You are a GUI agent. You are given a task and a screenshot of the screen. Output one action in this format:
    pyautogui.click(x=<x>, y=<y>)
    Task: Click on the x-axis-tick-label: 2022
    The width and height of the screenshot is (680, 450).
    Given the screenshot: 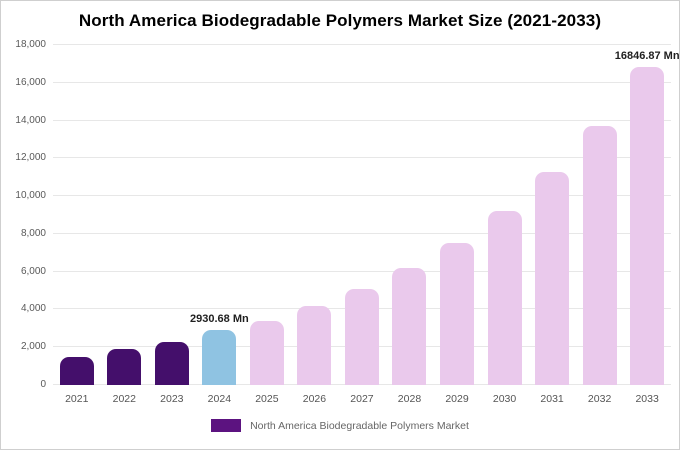 What is the action you would take?
    pyautogui.click(x=124, y=399)
    